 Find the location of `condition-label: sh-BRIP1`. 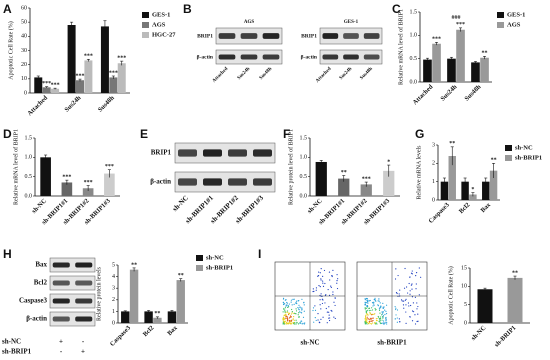

condition-label: sh-BRIP1 is located at coordinates (17, 352).